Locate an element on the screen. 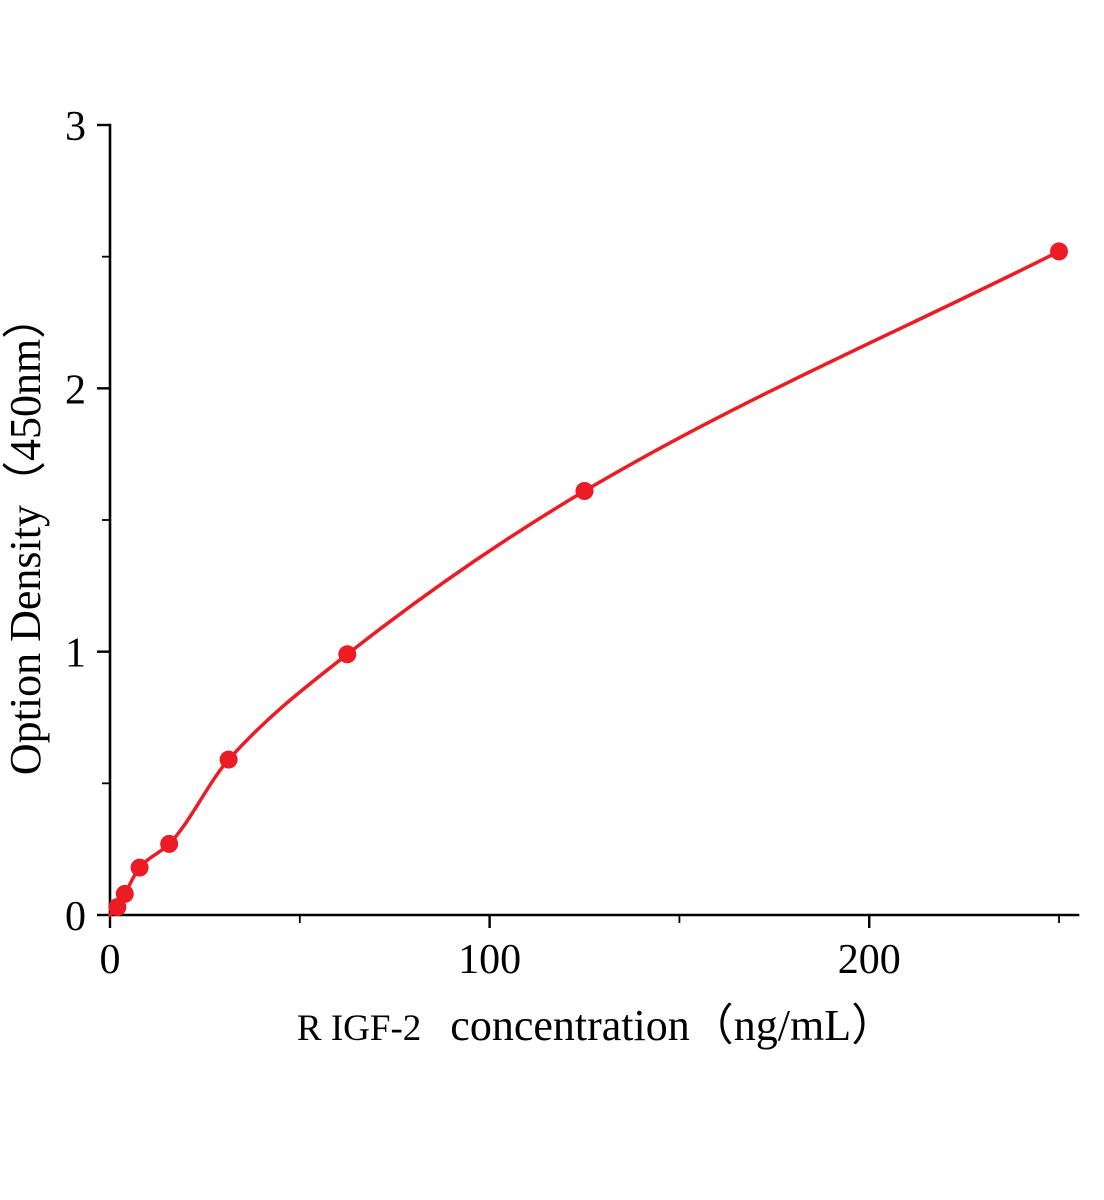 This screenshot has height=1200, width=1104. y-tick-label: 2 is located at coordinates (75, 390).